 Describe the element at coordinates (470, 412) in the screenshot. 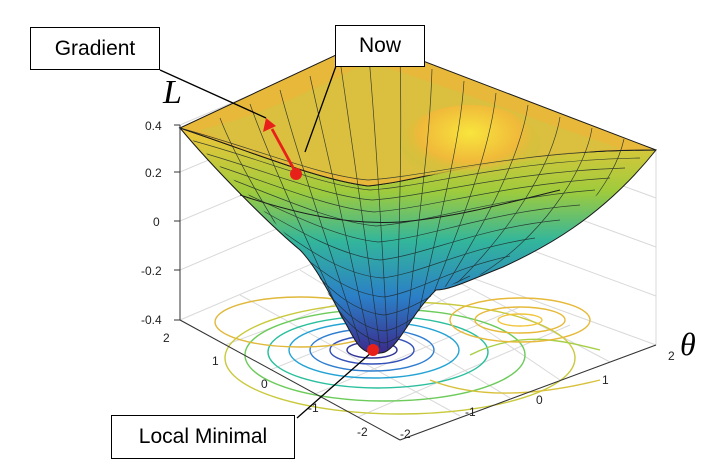

I see `x-tick-label: -1` at that location.